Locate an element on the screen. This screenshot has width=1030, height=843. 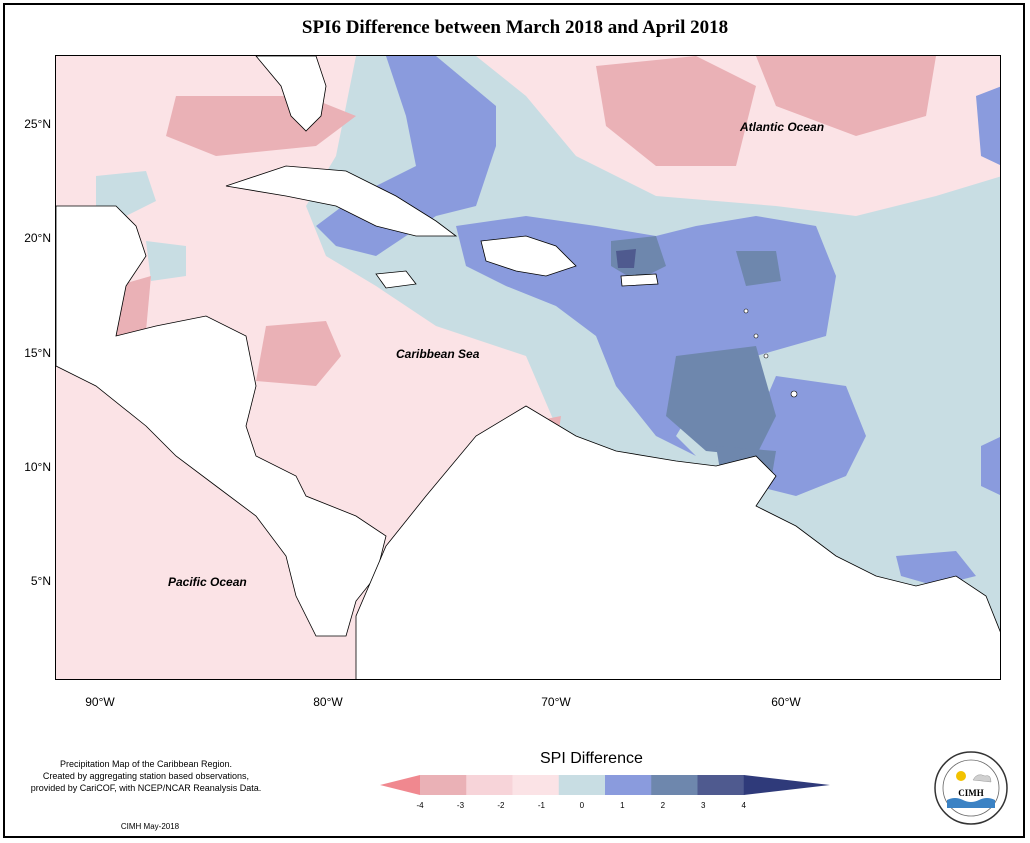
lon-label-60: 60°W is located at coordinates (786, 702).